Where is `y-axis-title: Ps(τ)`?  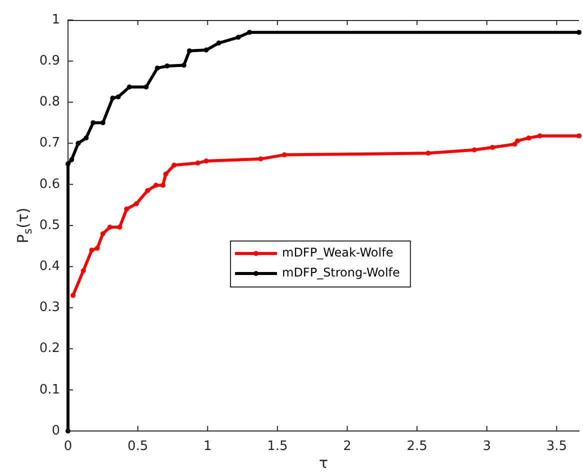
y-axis-title: Ps(τ) is located at coordinates (24, 226).